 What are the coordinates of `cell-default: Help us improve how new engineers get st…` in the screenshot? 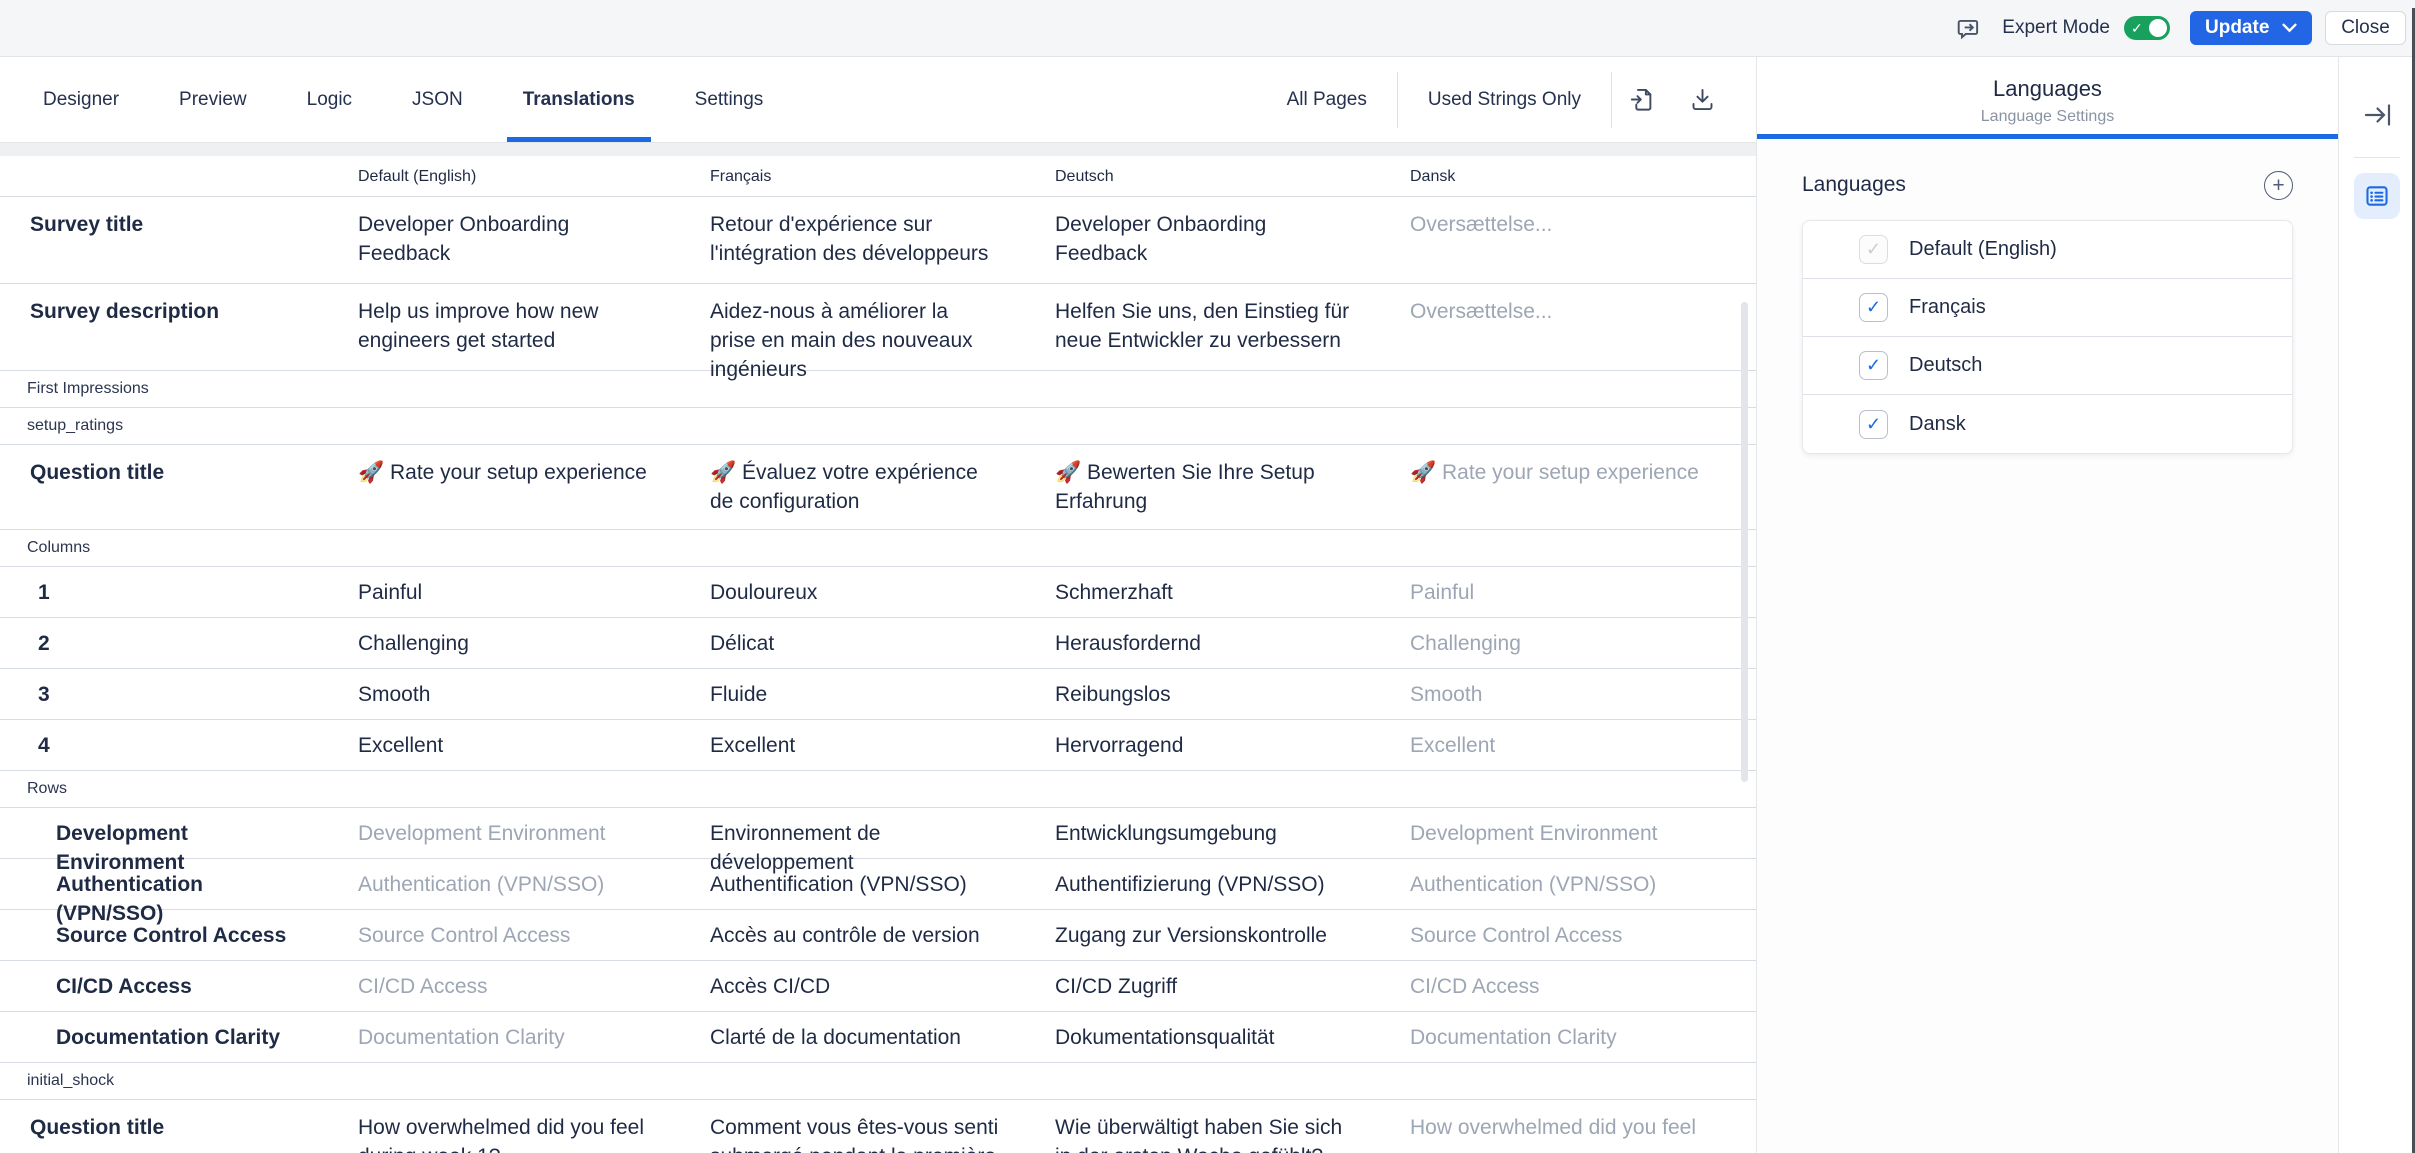 It's located at (478, 326).